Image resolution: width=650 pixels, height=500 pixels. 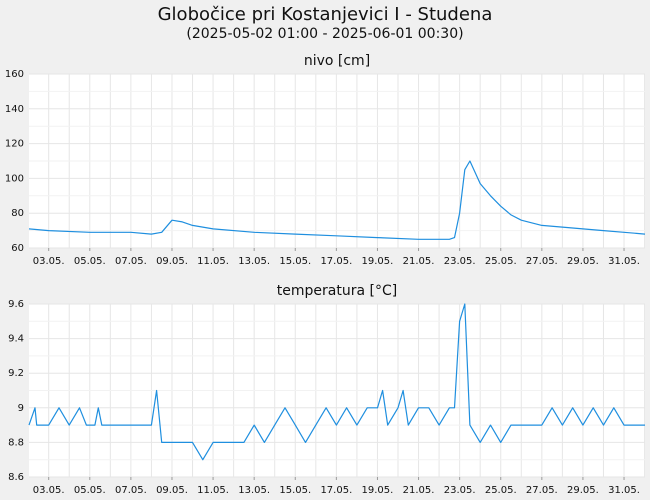 What do you see at coordinates (325, 34) in the screenshot?
I see `page-subtitle: (2025-05-02 01:00 - 2025-06-01 00:30)` at bounding box center [325, 34].